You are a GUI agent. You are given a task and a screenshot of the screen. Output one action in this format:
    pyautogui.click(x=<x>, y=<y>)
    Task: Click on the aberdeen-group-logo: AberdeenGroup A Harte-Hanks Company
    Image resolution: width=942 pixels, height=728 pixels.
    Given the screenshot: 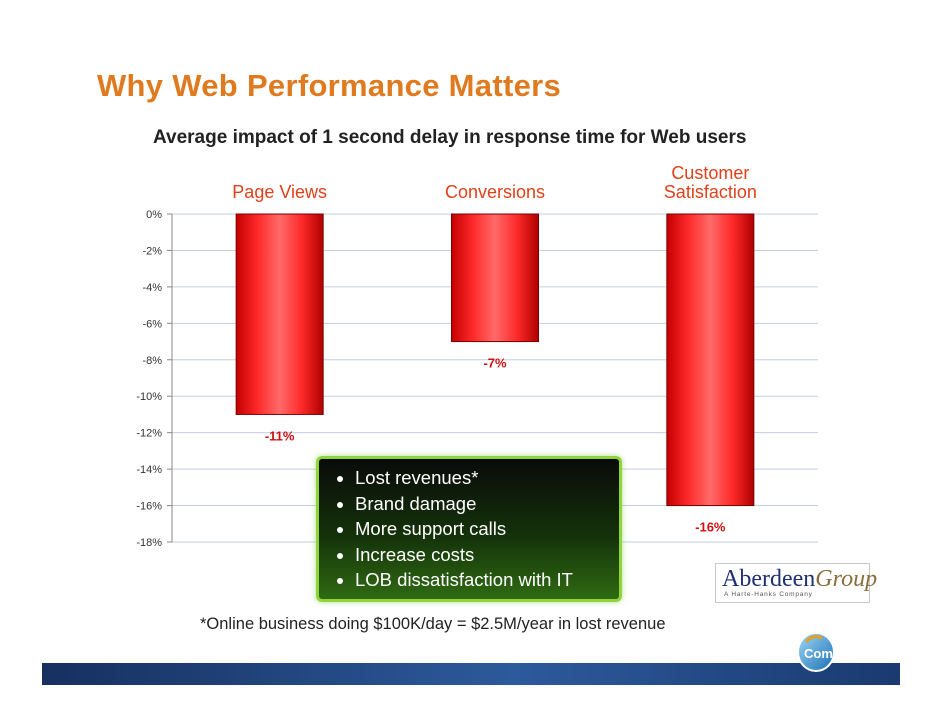 What is the action you would take?
    pyautogui.click(x=796, y=583)
    